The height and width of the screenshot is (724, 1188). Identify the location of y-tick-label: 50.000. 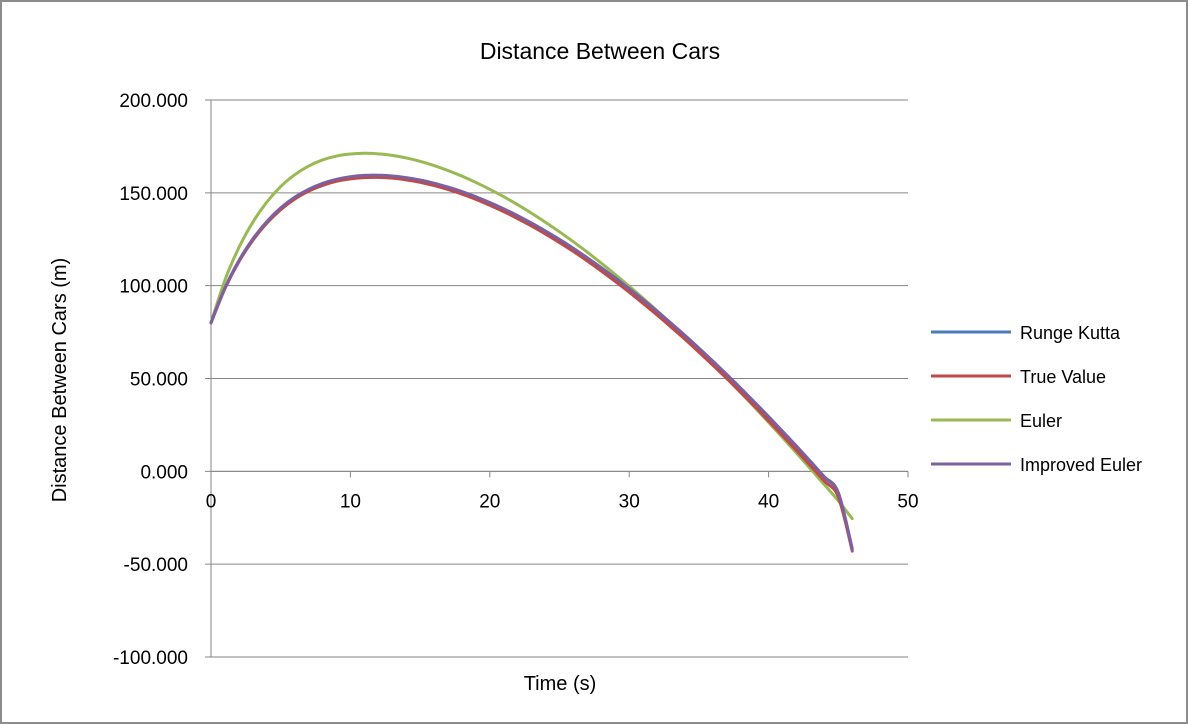
(159, 380).